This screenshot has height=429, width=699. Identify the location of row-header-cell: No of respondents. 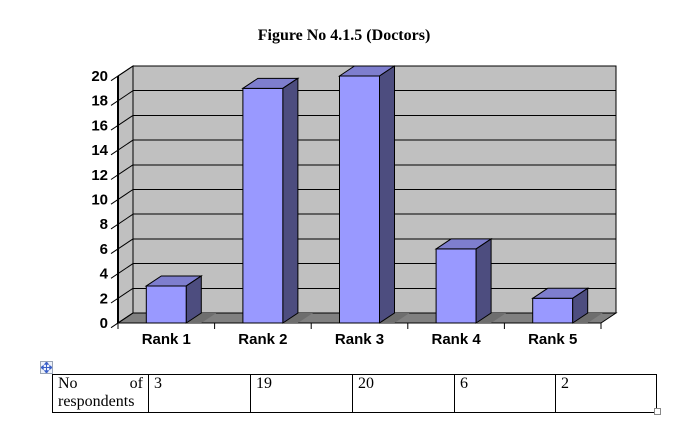
(100, 393).